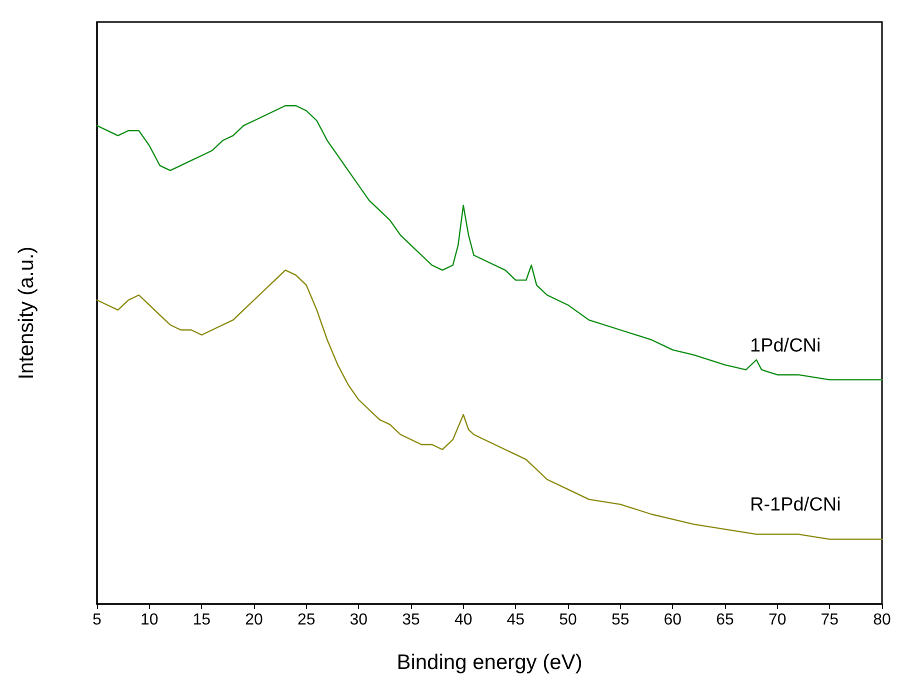 This screenshot has width=903, height=700. Describe the element at coordinates (725, 620) in the screenshot. I see `x-tick-label: 65` at that location.